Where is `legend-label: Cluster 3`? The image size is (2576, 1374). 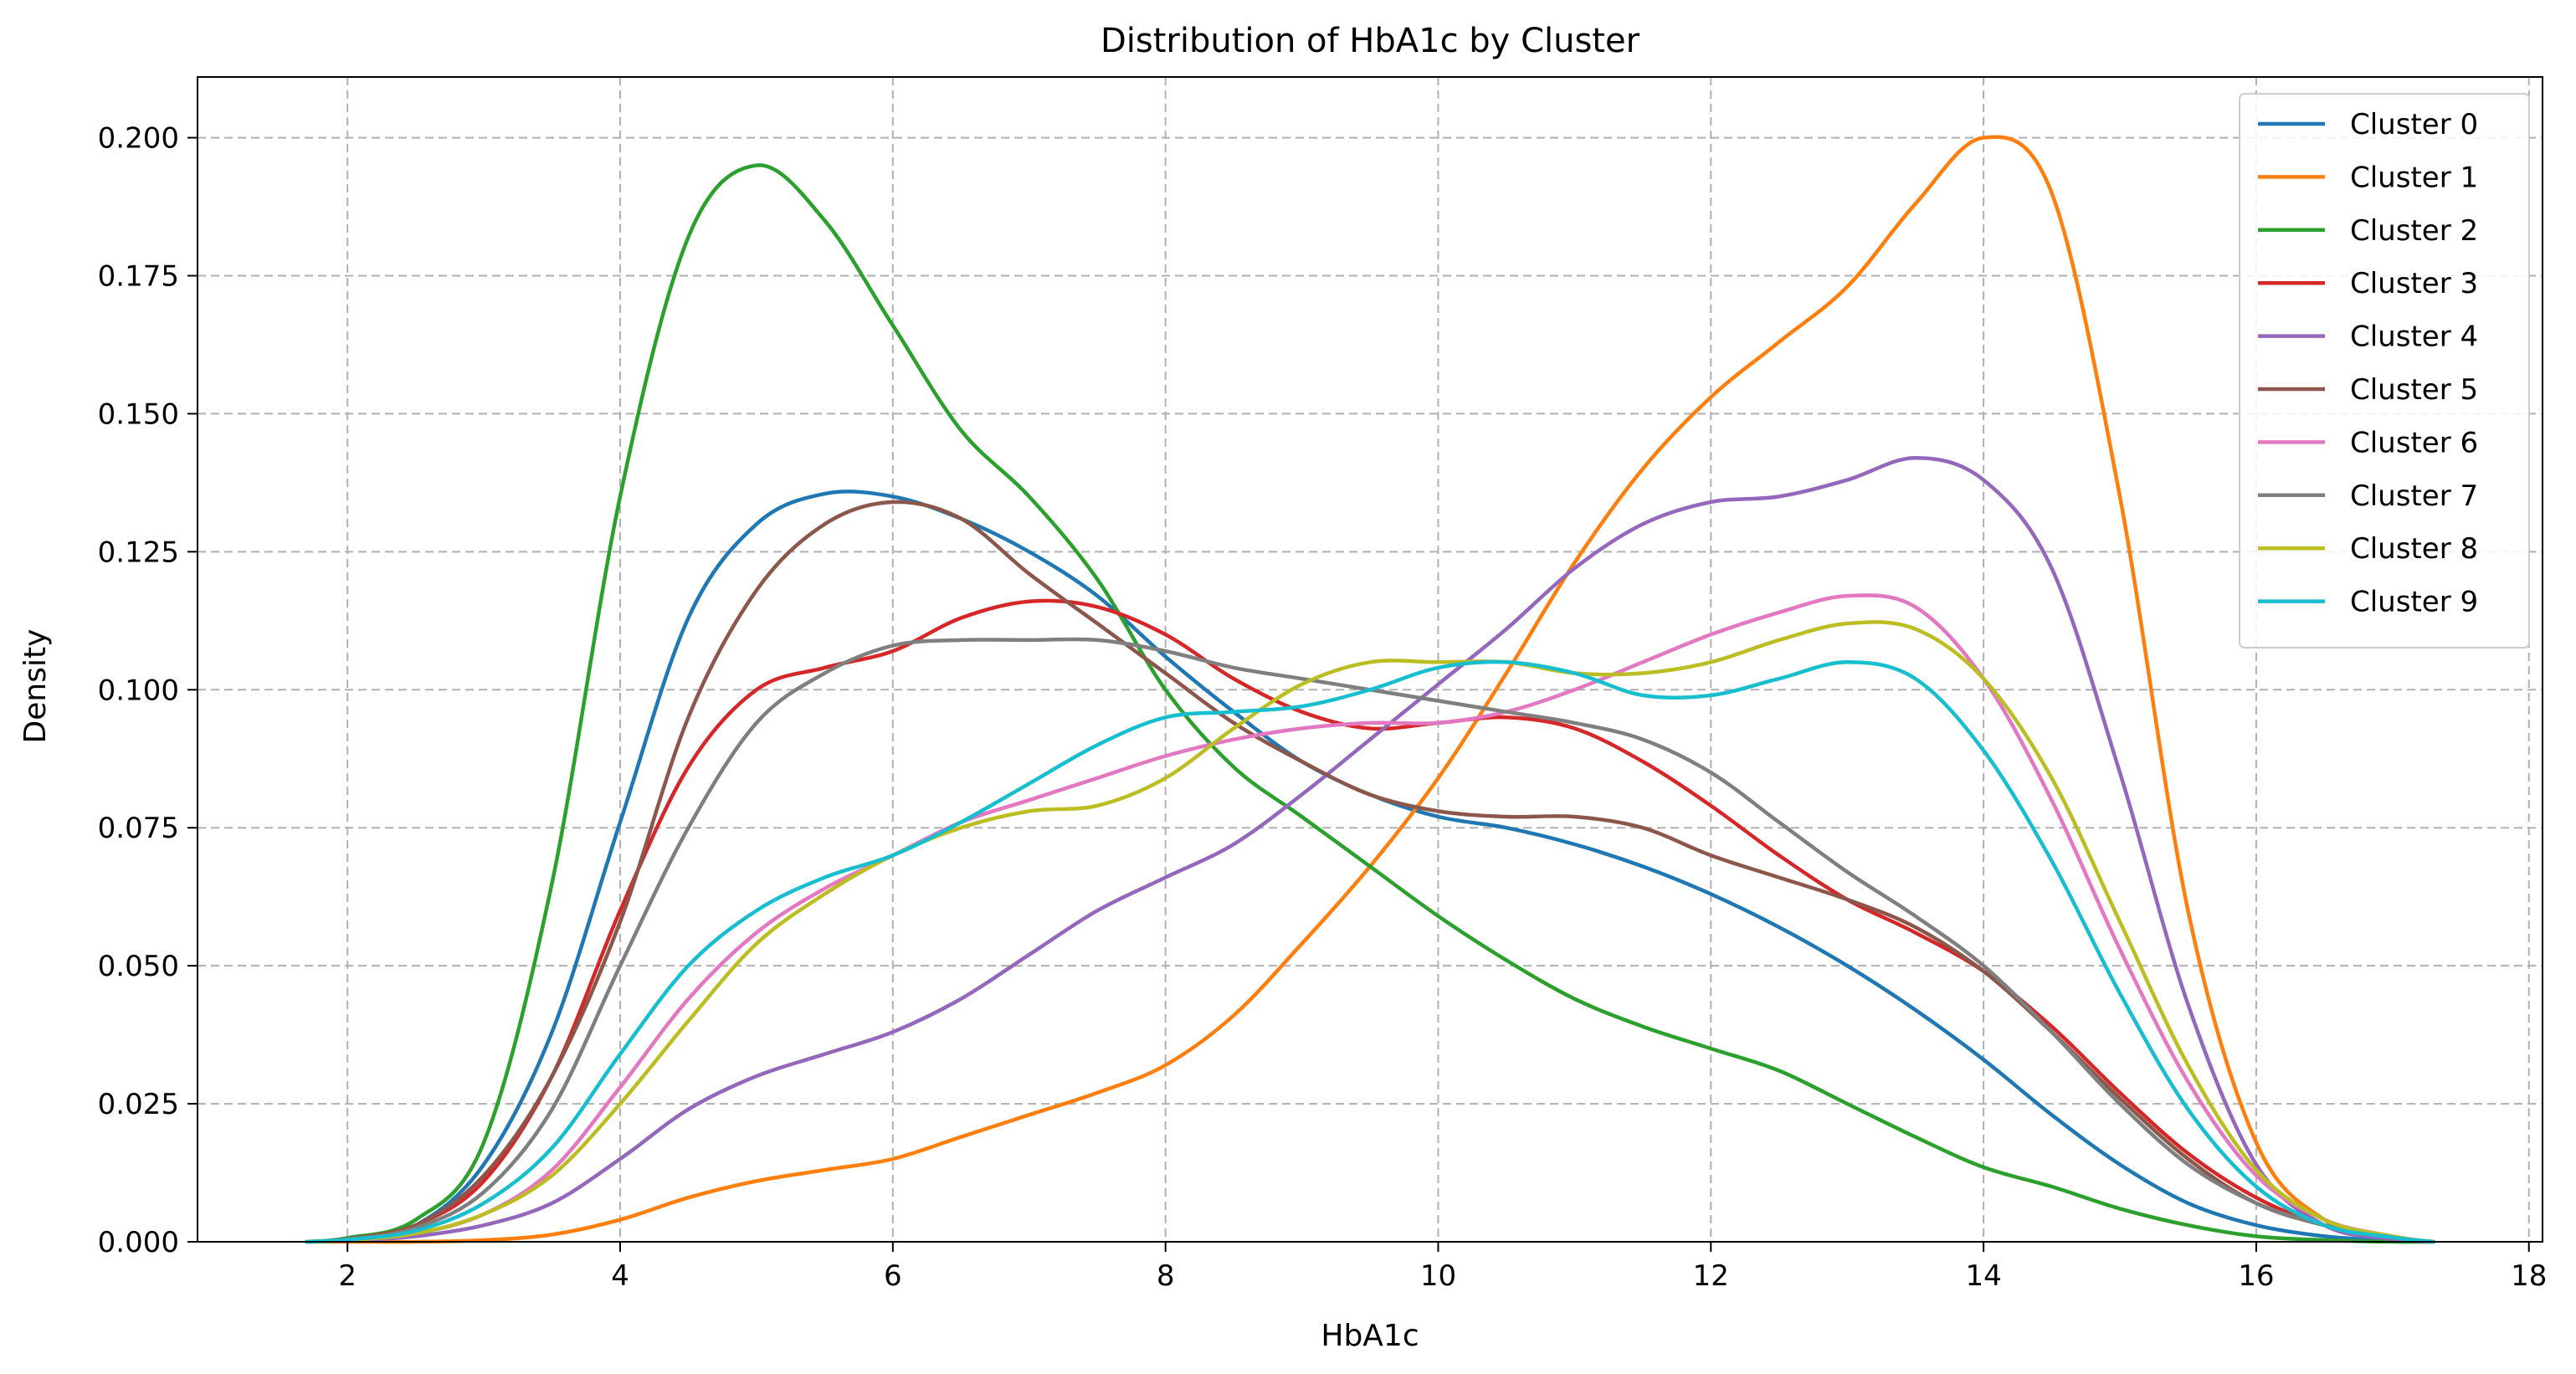 legend-label: Cluster 3 is located at coordinates (2414, 283).